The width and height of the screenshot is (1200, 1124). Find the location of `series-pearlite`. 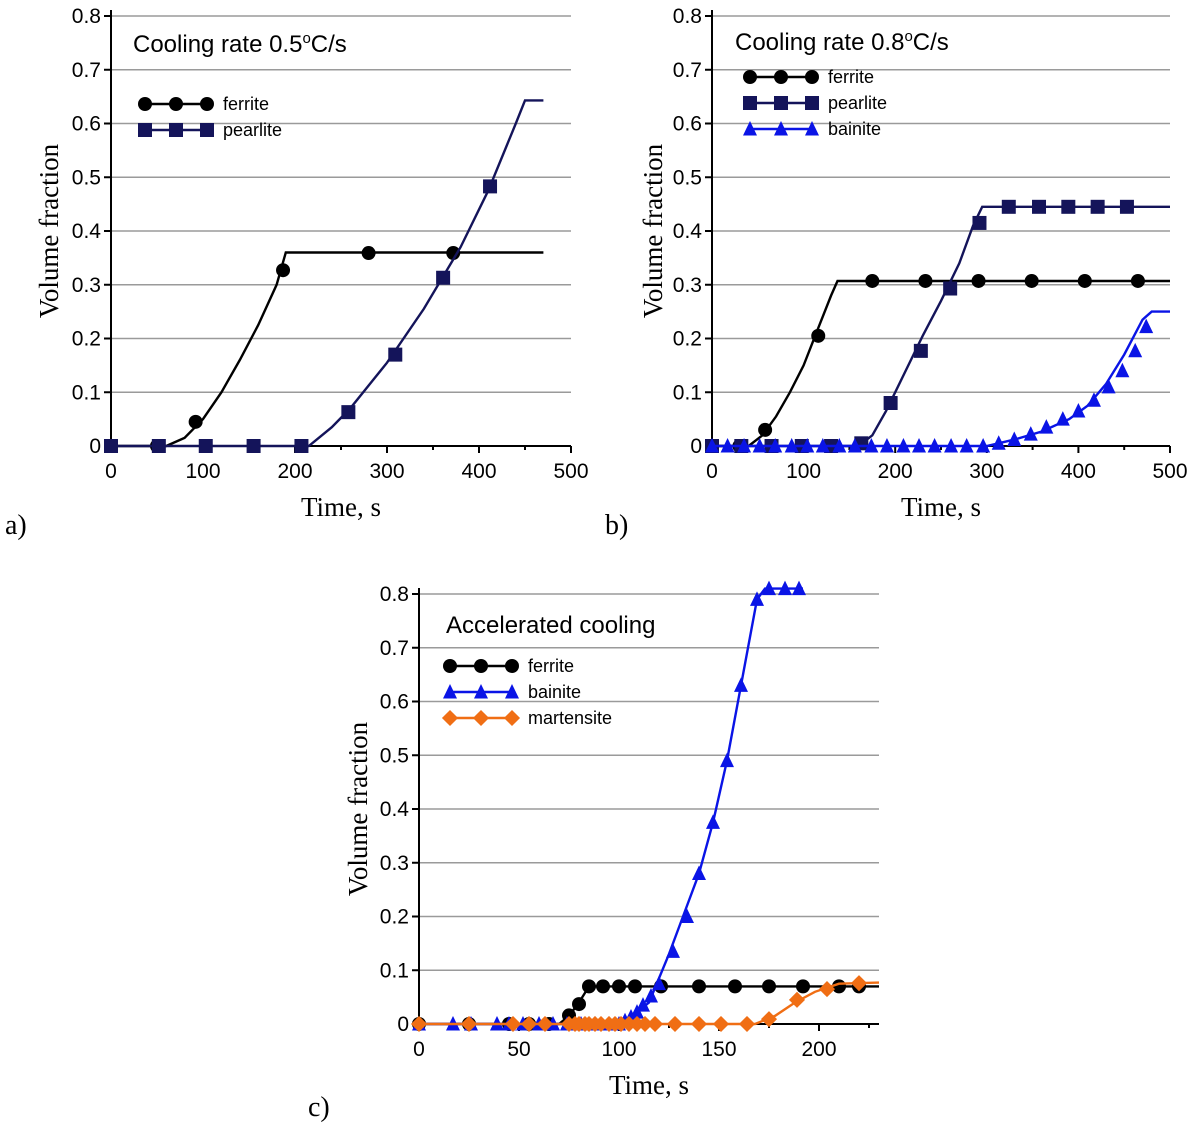

series-pearlite is located at coordinates (937, 326).